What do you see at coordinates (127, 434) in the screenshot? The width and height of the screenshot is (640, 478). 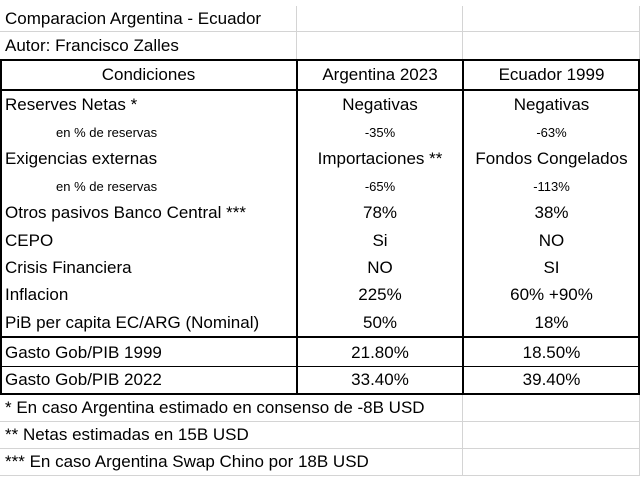 I see `footnote-2: ** Netas estimadas en 15B USD` at bounding box center [127, 434].